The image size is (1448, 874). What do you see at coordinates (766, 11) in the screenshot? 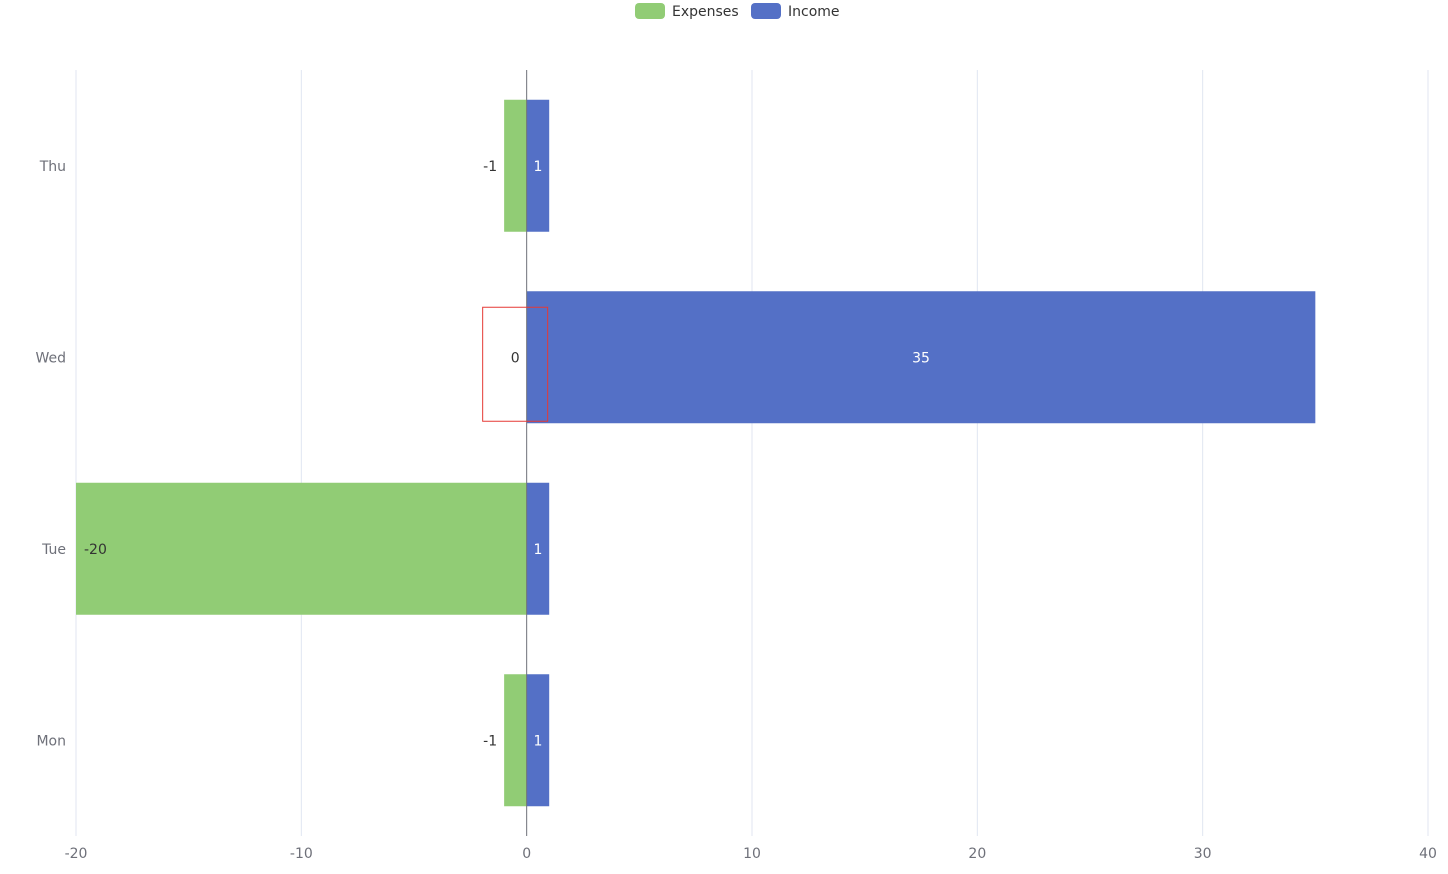
I see `legend-swatch-income` at bounding box center [766, 11].